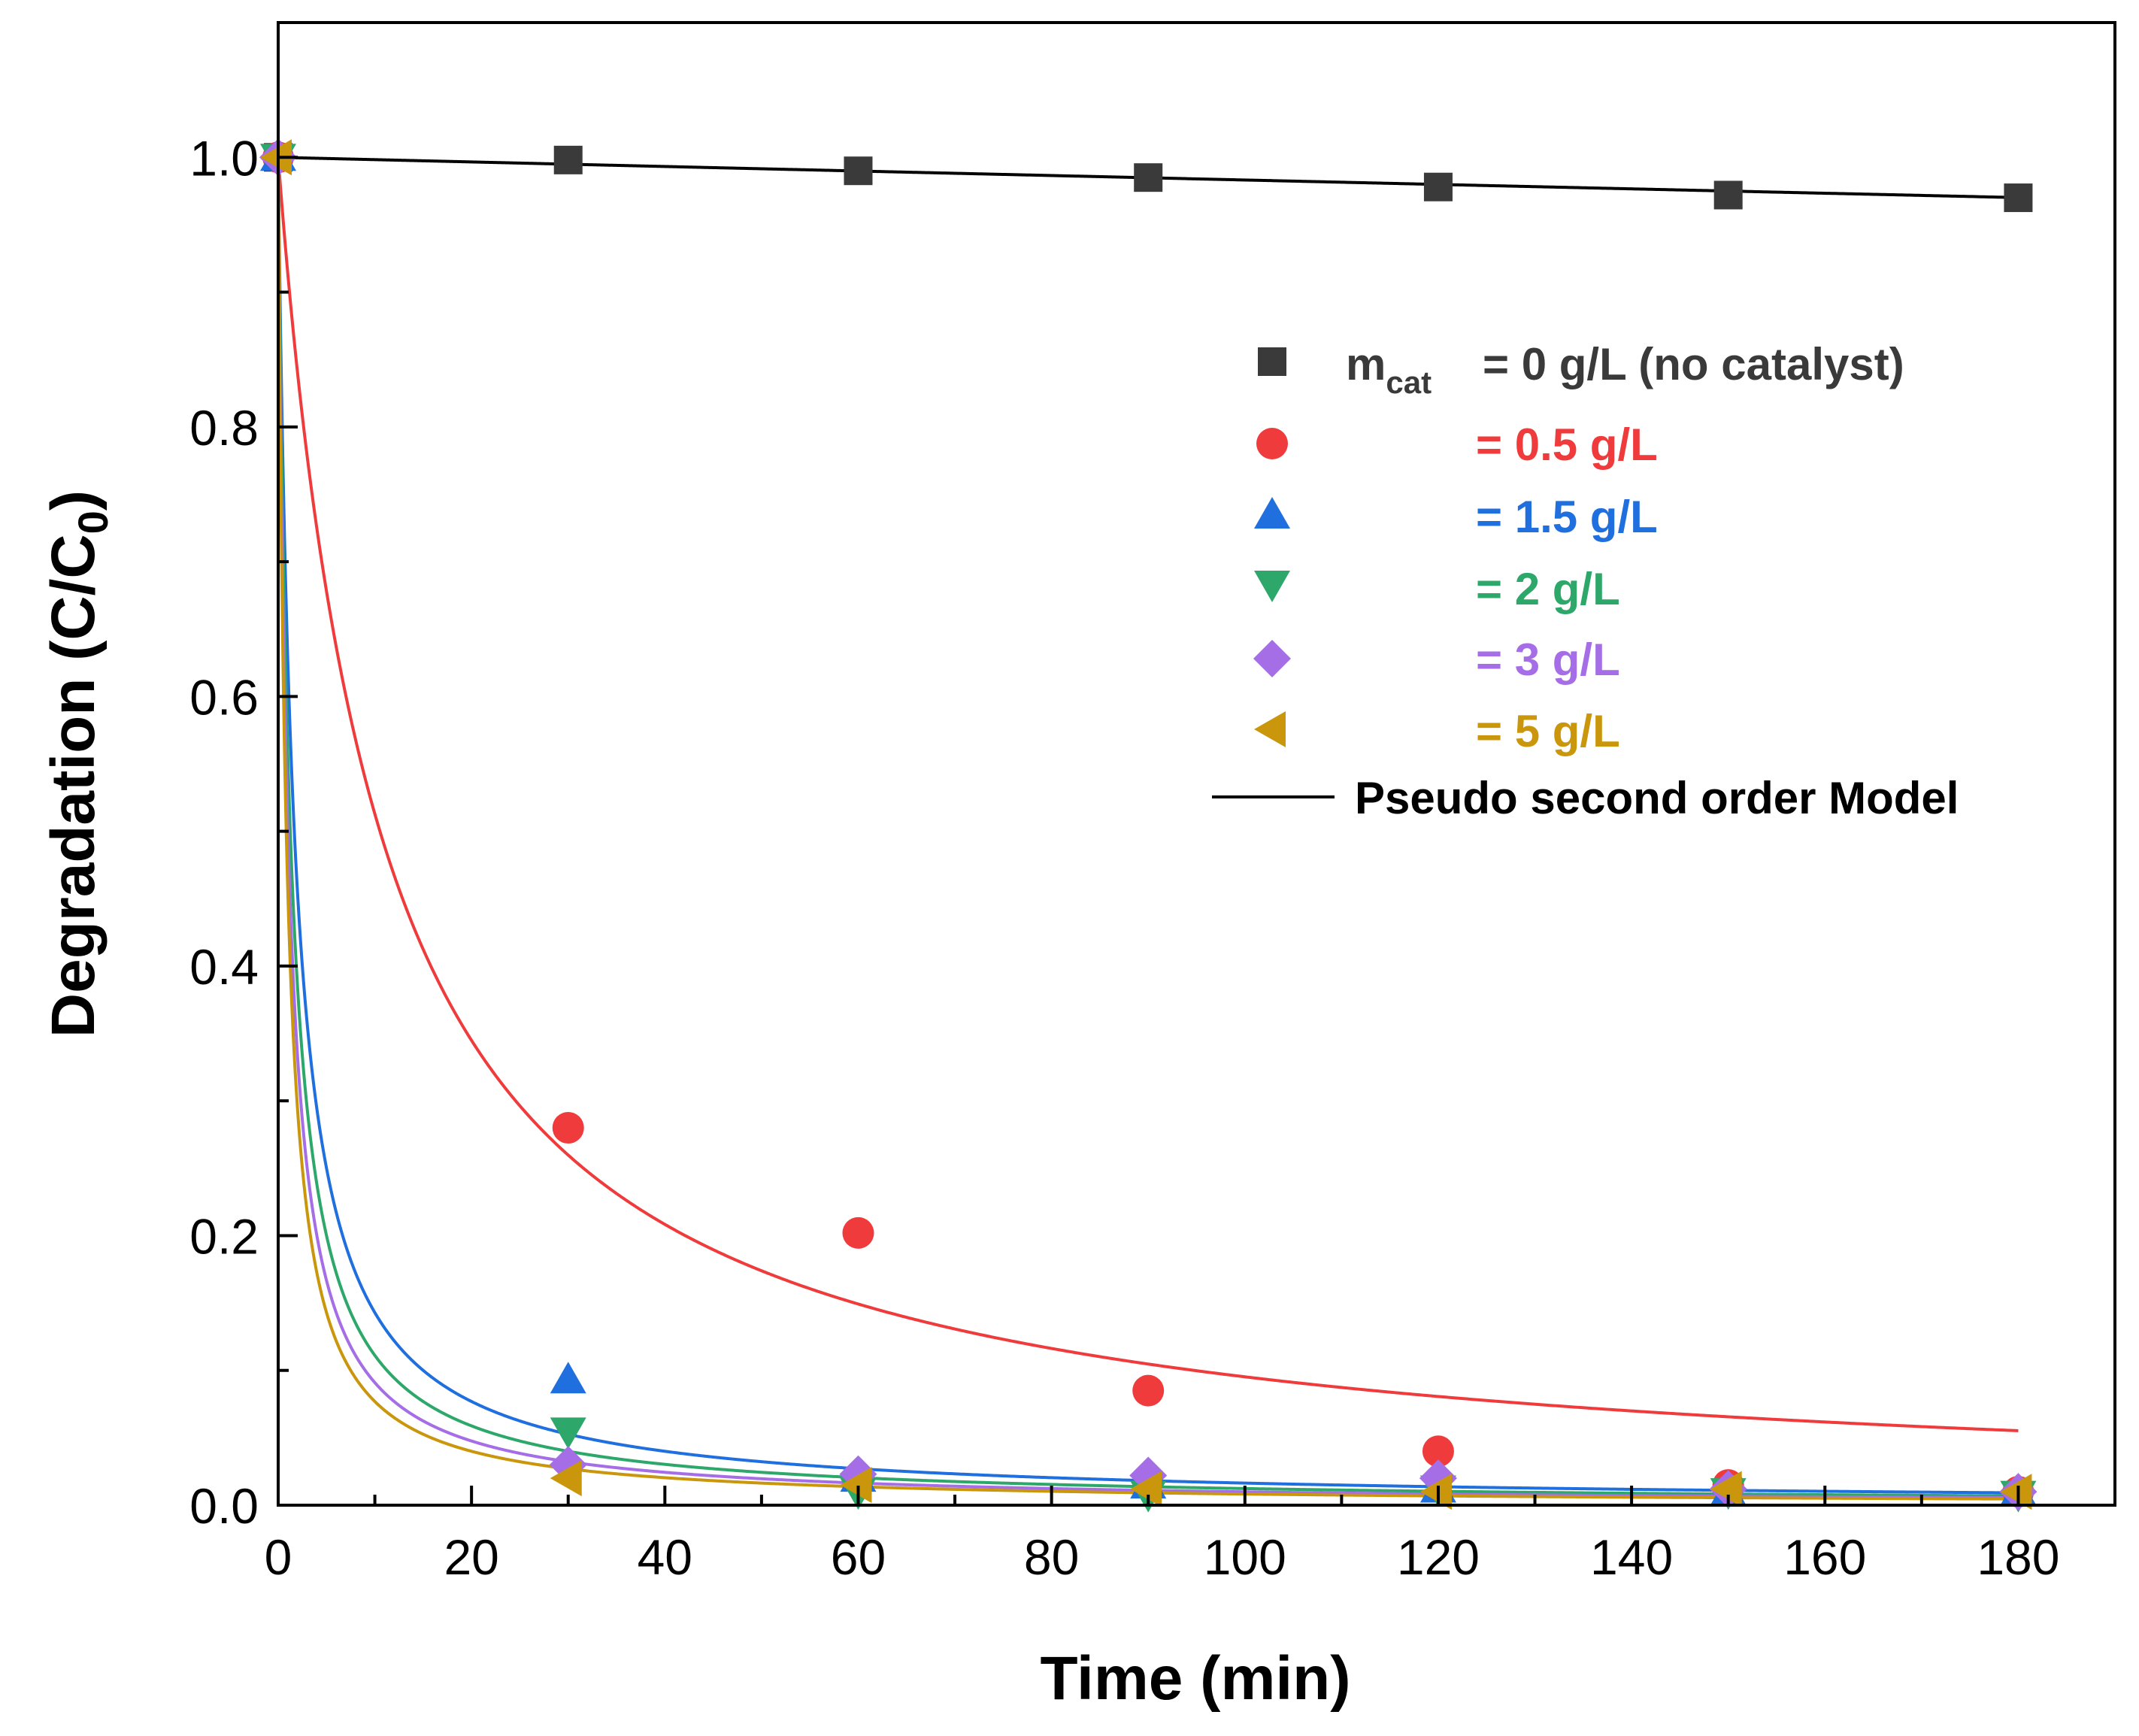 Image resolution: width=2139 pixels, height=1736 pixels. Describe the element at coordinates (1548, 660) in the screenshot. I see `legend-label-4: = 3 g/L` at that location.